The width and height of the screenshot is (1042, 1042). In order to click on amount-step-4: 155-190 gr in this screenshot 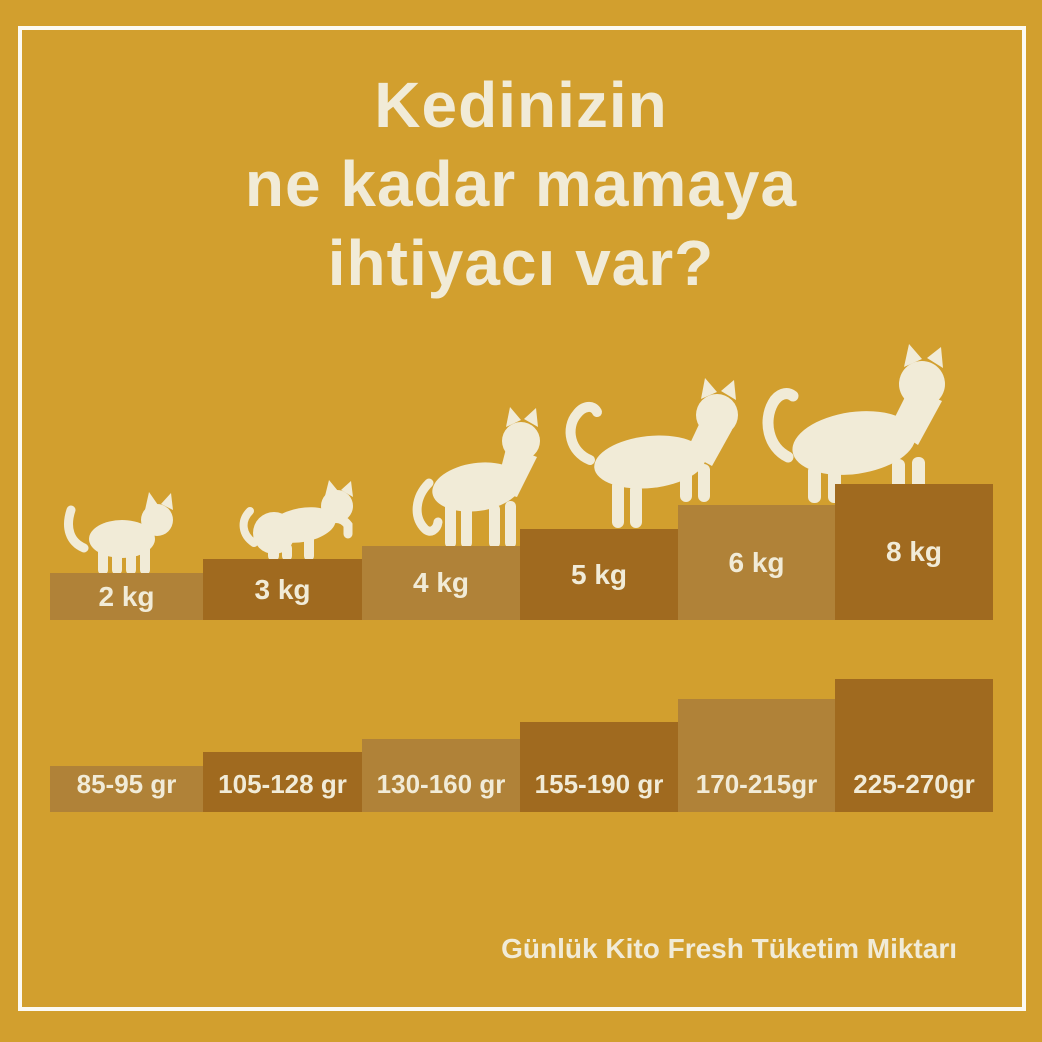, I will do `click(599, 767)`.